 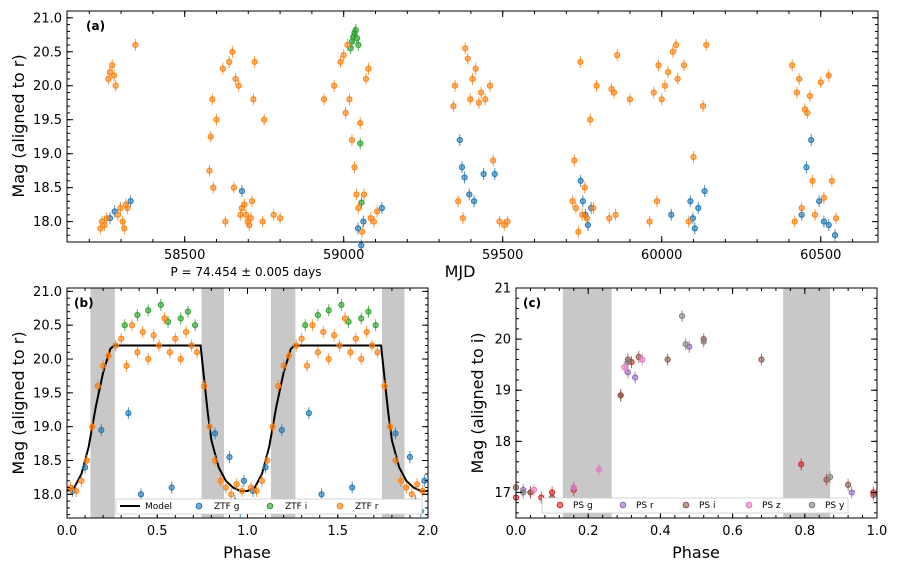 I want to click on y-tick-label: 17, so click(x=502, y=493).